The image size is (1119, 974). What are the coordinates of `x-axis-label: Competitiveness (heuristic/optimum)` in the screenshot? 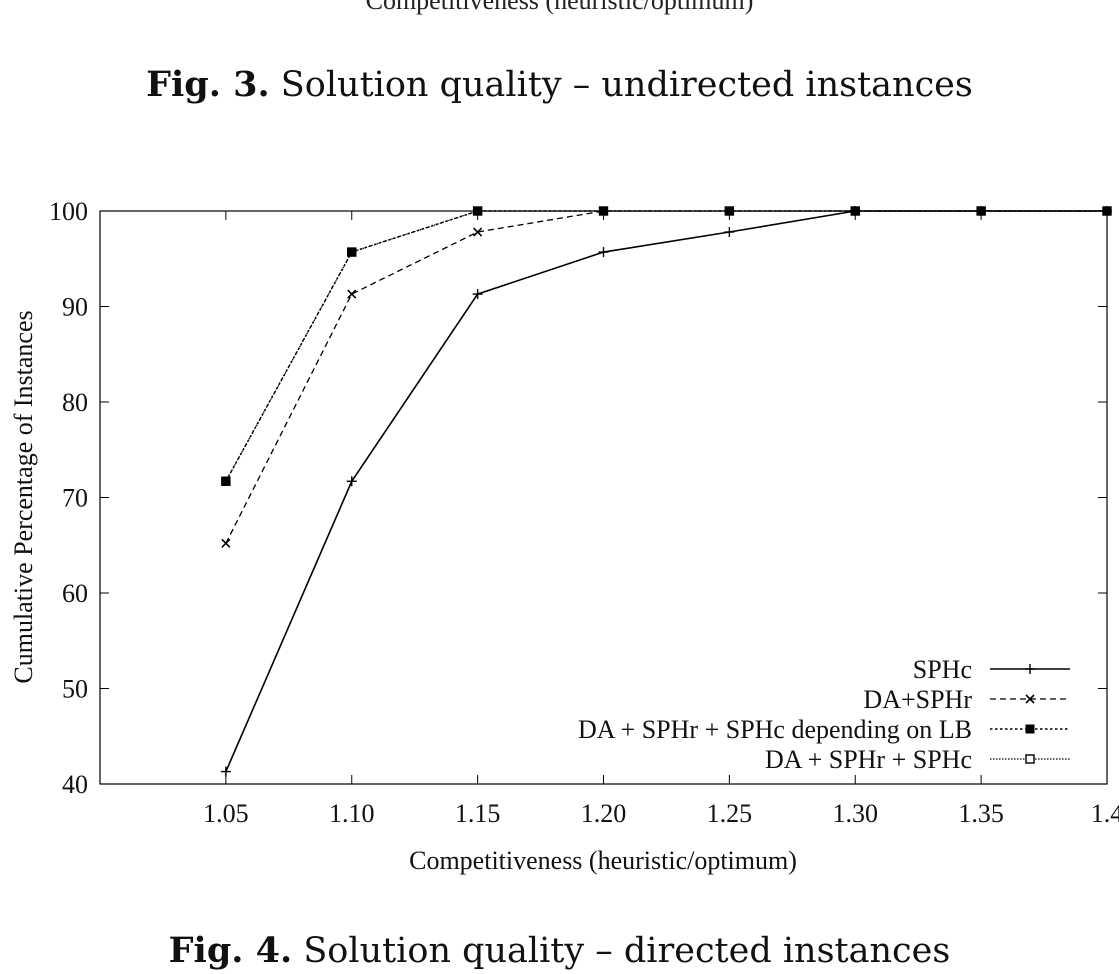 It's located at (603, 860).